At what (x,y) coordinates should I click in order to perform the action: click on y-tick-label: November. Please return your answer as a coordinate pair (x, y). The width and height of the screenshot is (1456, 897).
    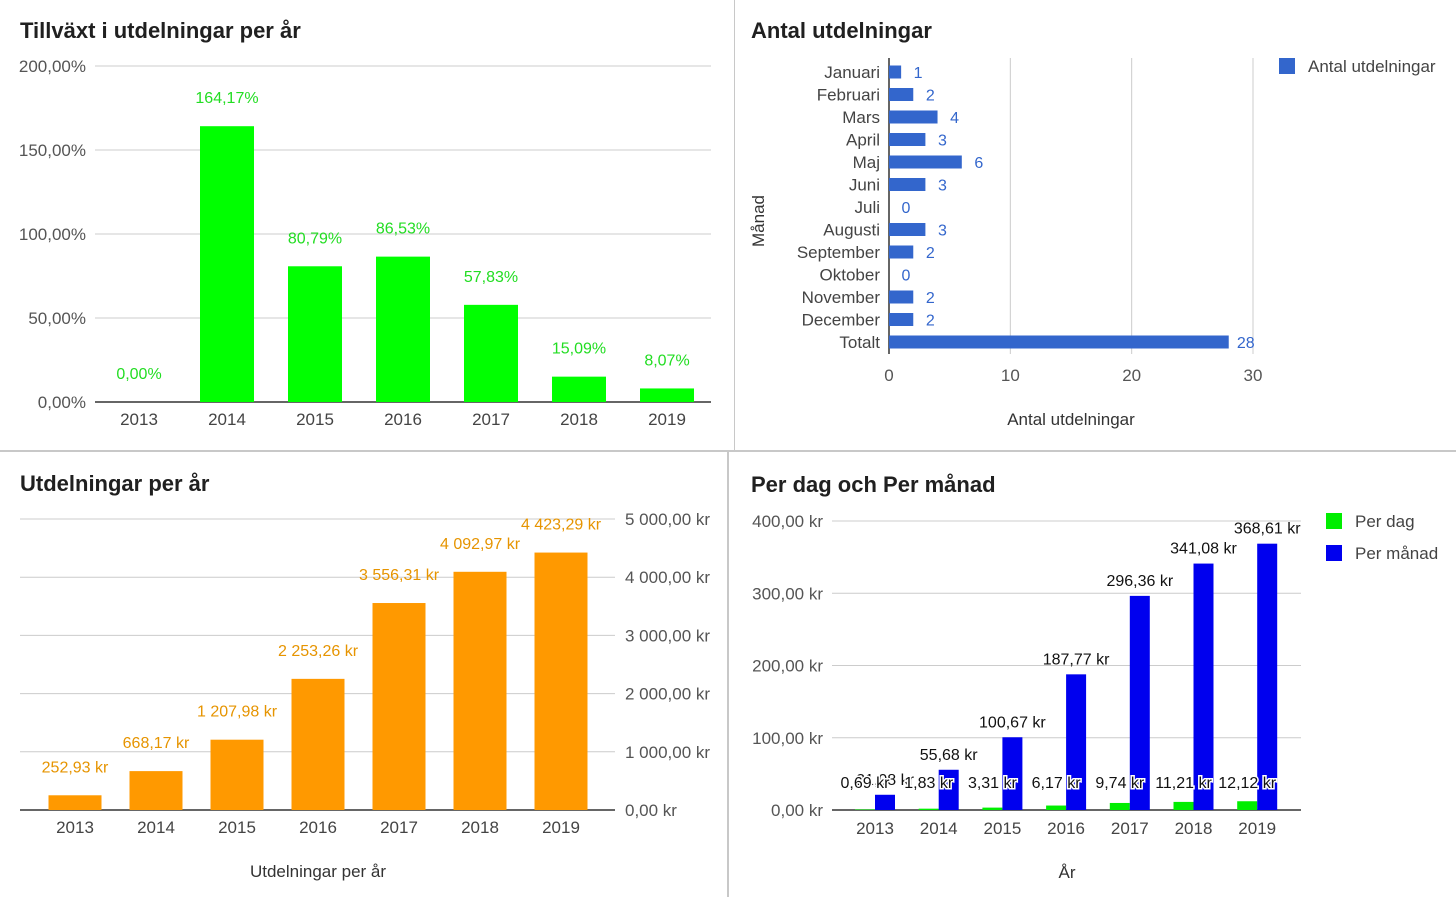
    Looking at the image, I should click on (841, 297).